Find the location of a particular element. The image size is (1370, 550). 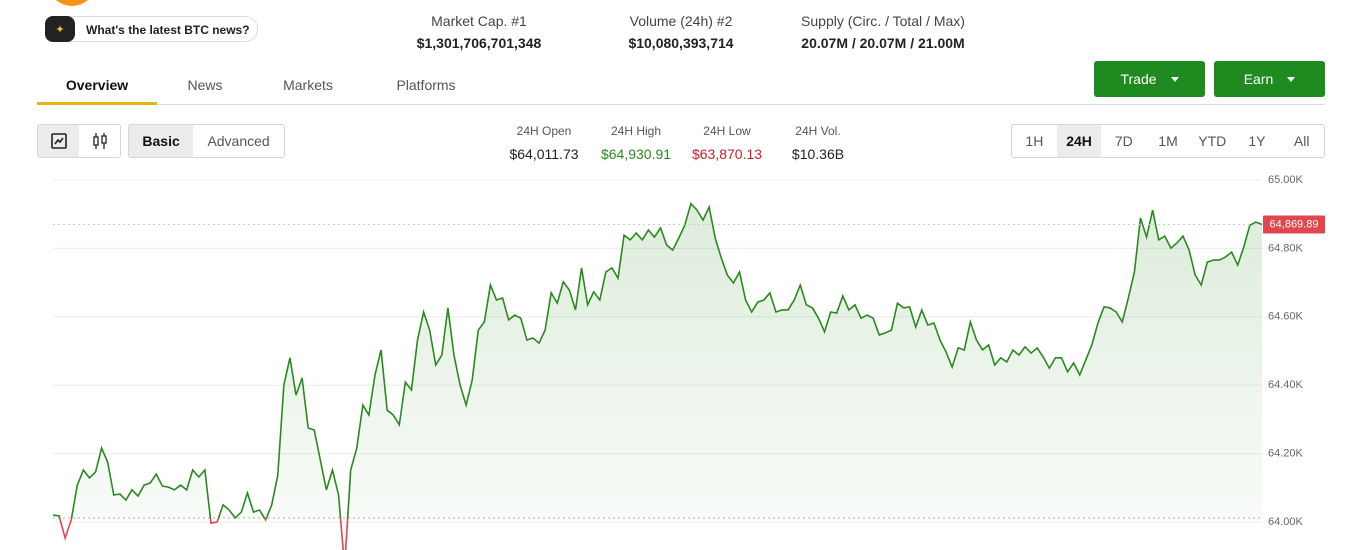

stat: Volume (24h) #2 $10,080,393,714 is located at coordinates (680, 32).